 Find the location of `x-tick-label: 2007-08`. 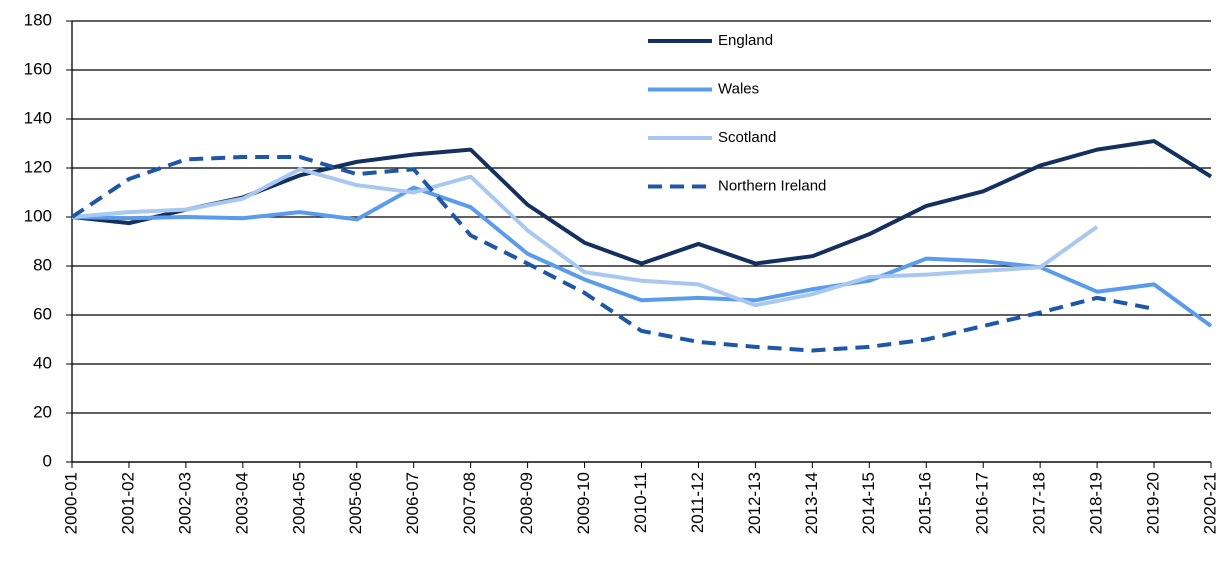

x-tick-label: 2007-08 is located at coordinates (469, 503).